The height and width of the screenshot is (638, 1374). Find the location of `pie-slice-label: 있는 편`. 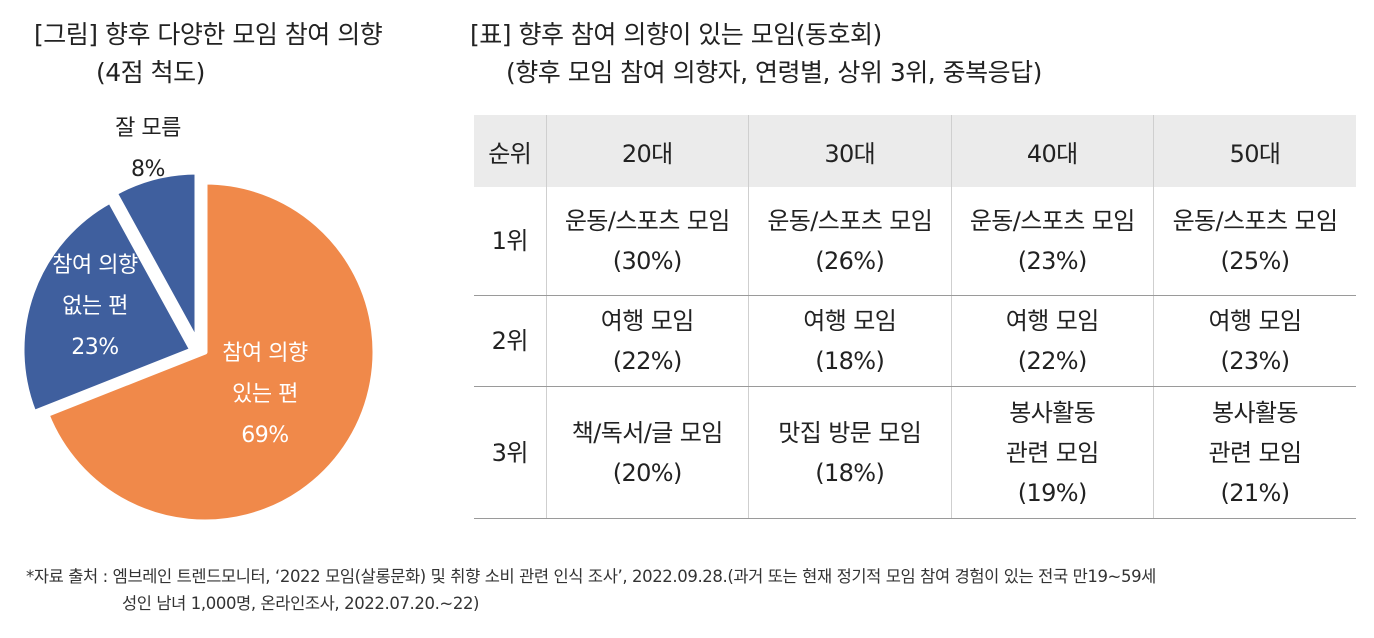

pie-slice-label: 있는 편 is located at coordinates (265, 394).